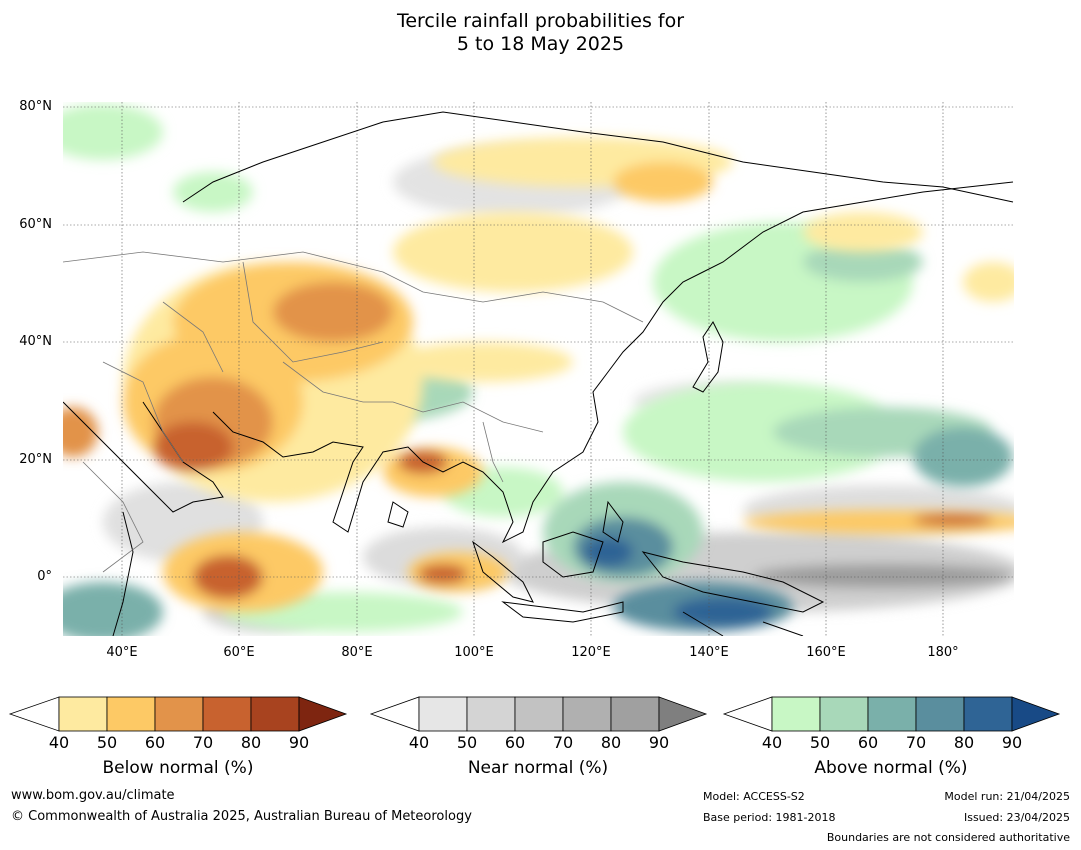 This screenshot has height=850, width=1081. Describe the element at coordinates (891, 768) in the screenshot. I see `legend-title-above: Above normal (%)` at that location.